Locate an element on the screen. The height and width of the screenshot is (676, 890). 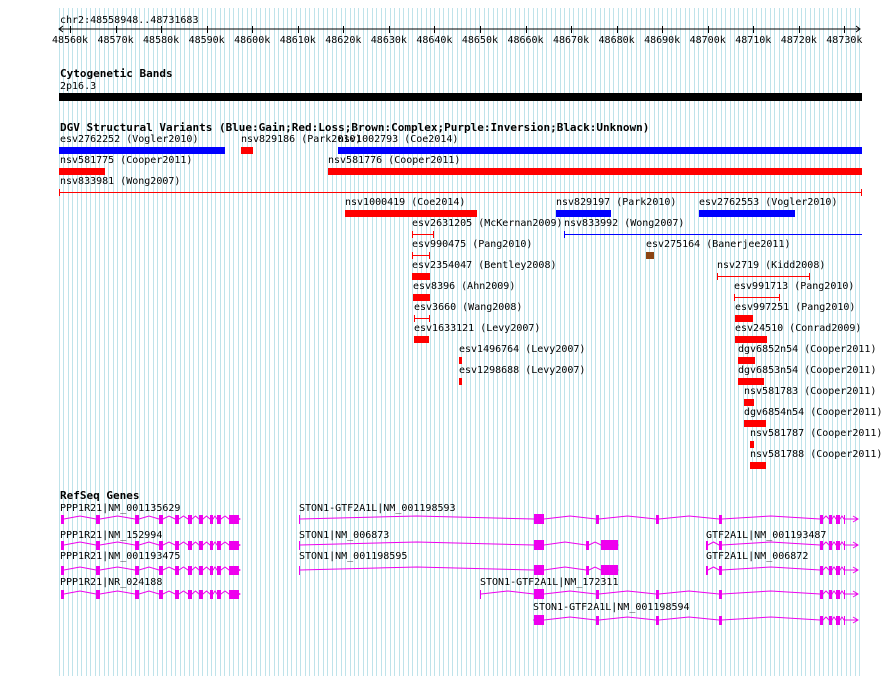
refseq-track-title: RefSeq Genes is located at coordinates (100, 495).